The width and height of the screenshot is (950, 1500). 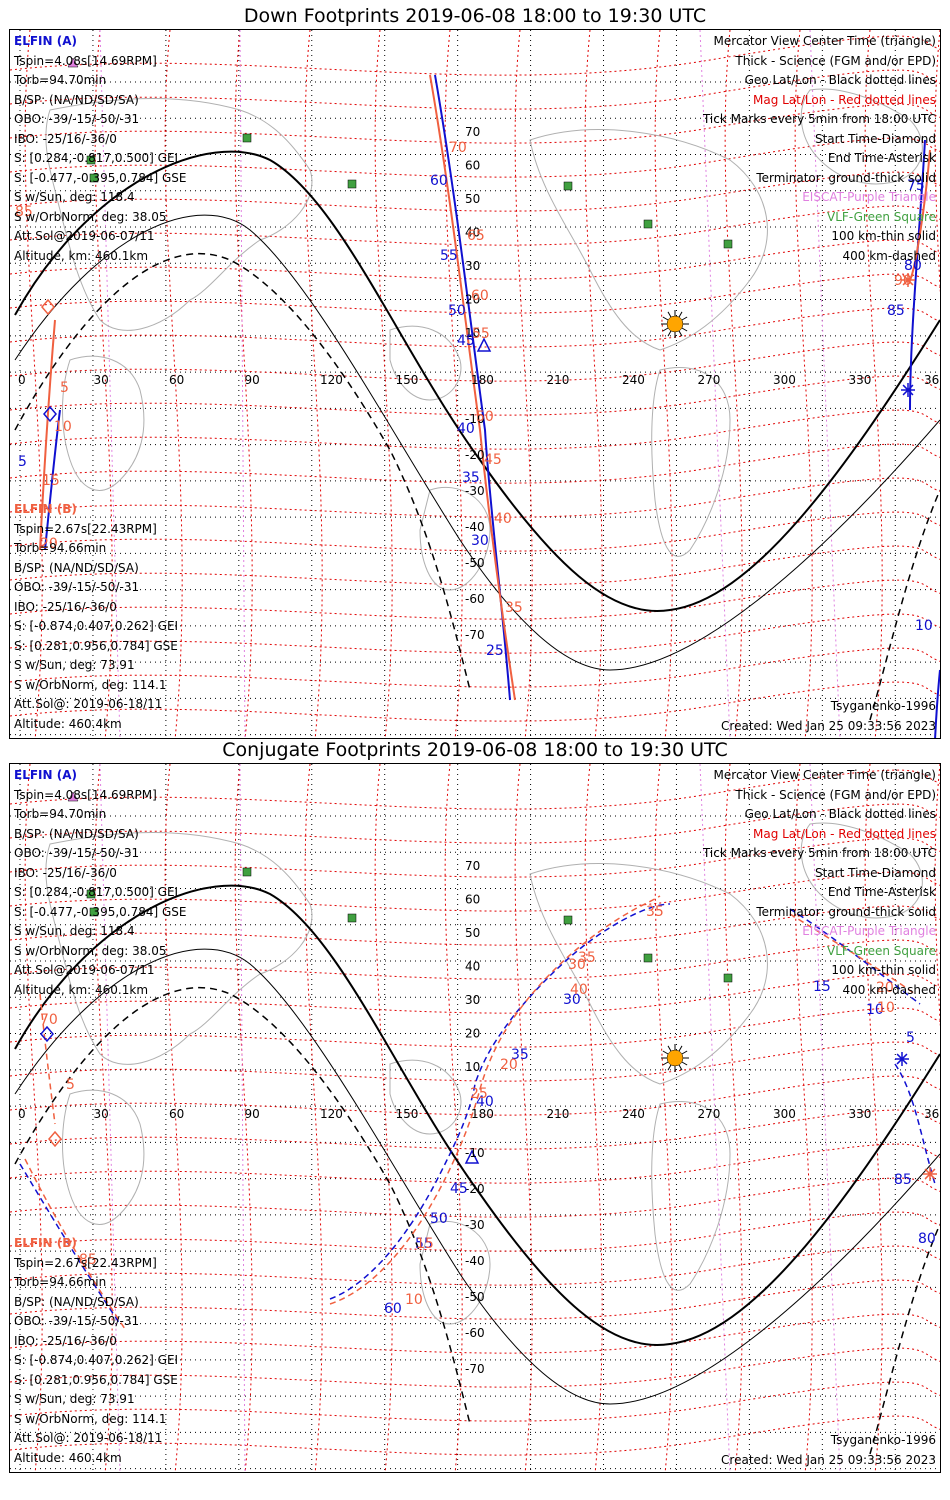 What do you see at coordinates (73, 62) in the screenshot?
I see `eiscat-station-marker` at bounding box center [73, 62].